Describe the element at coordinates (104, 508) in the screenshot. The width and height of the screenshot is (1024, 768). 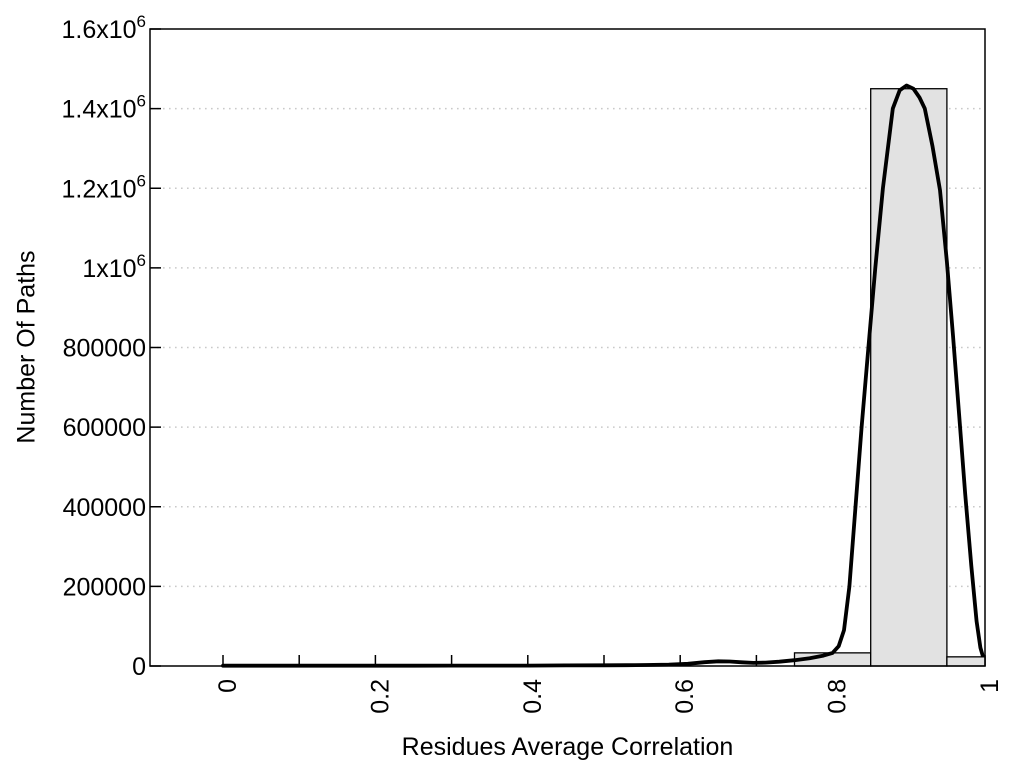
I see `y-tick-label: 400000` at that location.